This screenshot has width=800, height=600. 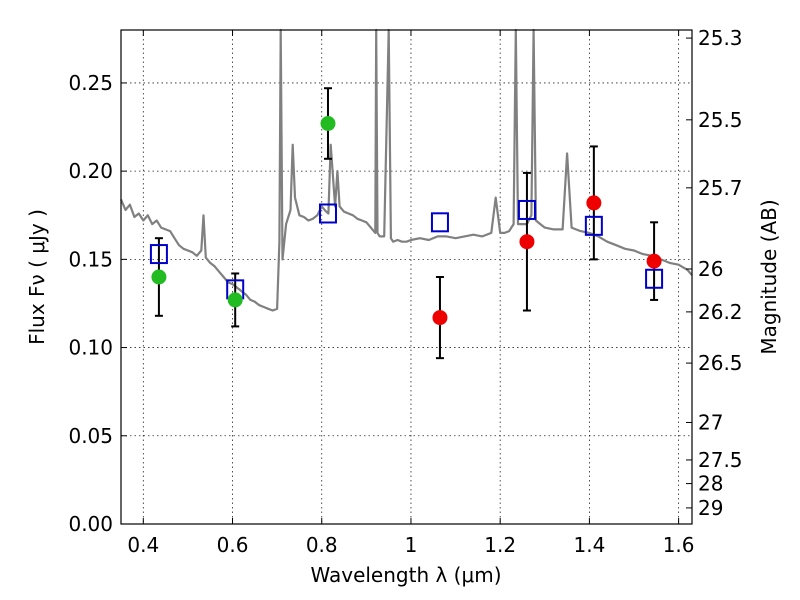 I want to click on y-tick-label: 0.00, so click(x=90, y=524).